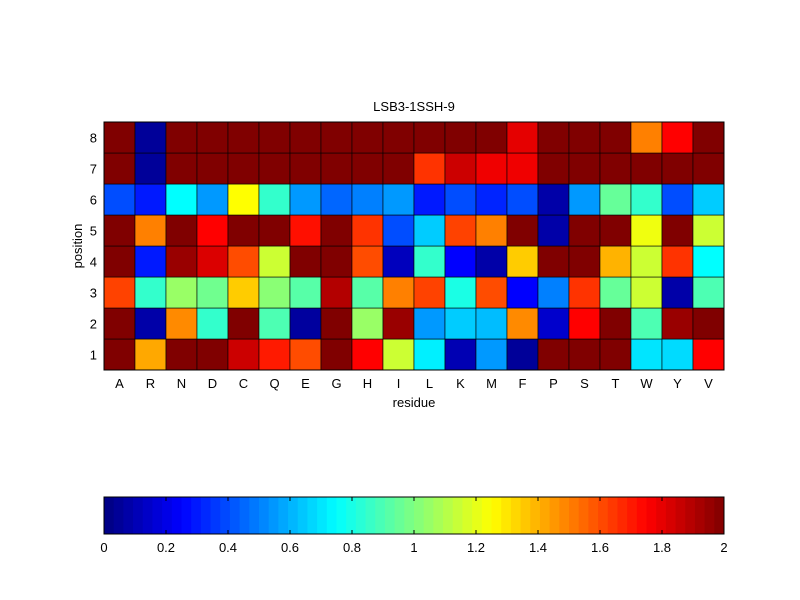 Image resolution: width=800 pixels, height=600 pixels. What do you see at coordinates (212, 383) in the screenshot?
I see `x-tick-label: D` at bounding box center [212, 383].